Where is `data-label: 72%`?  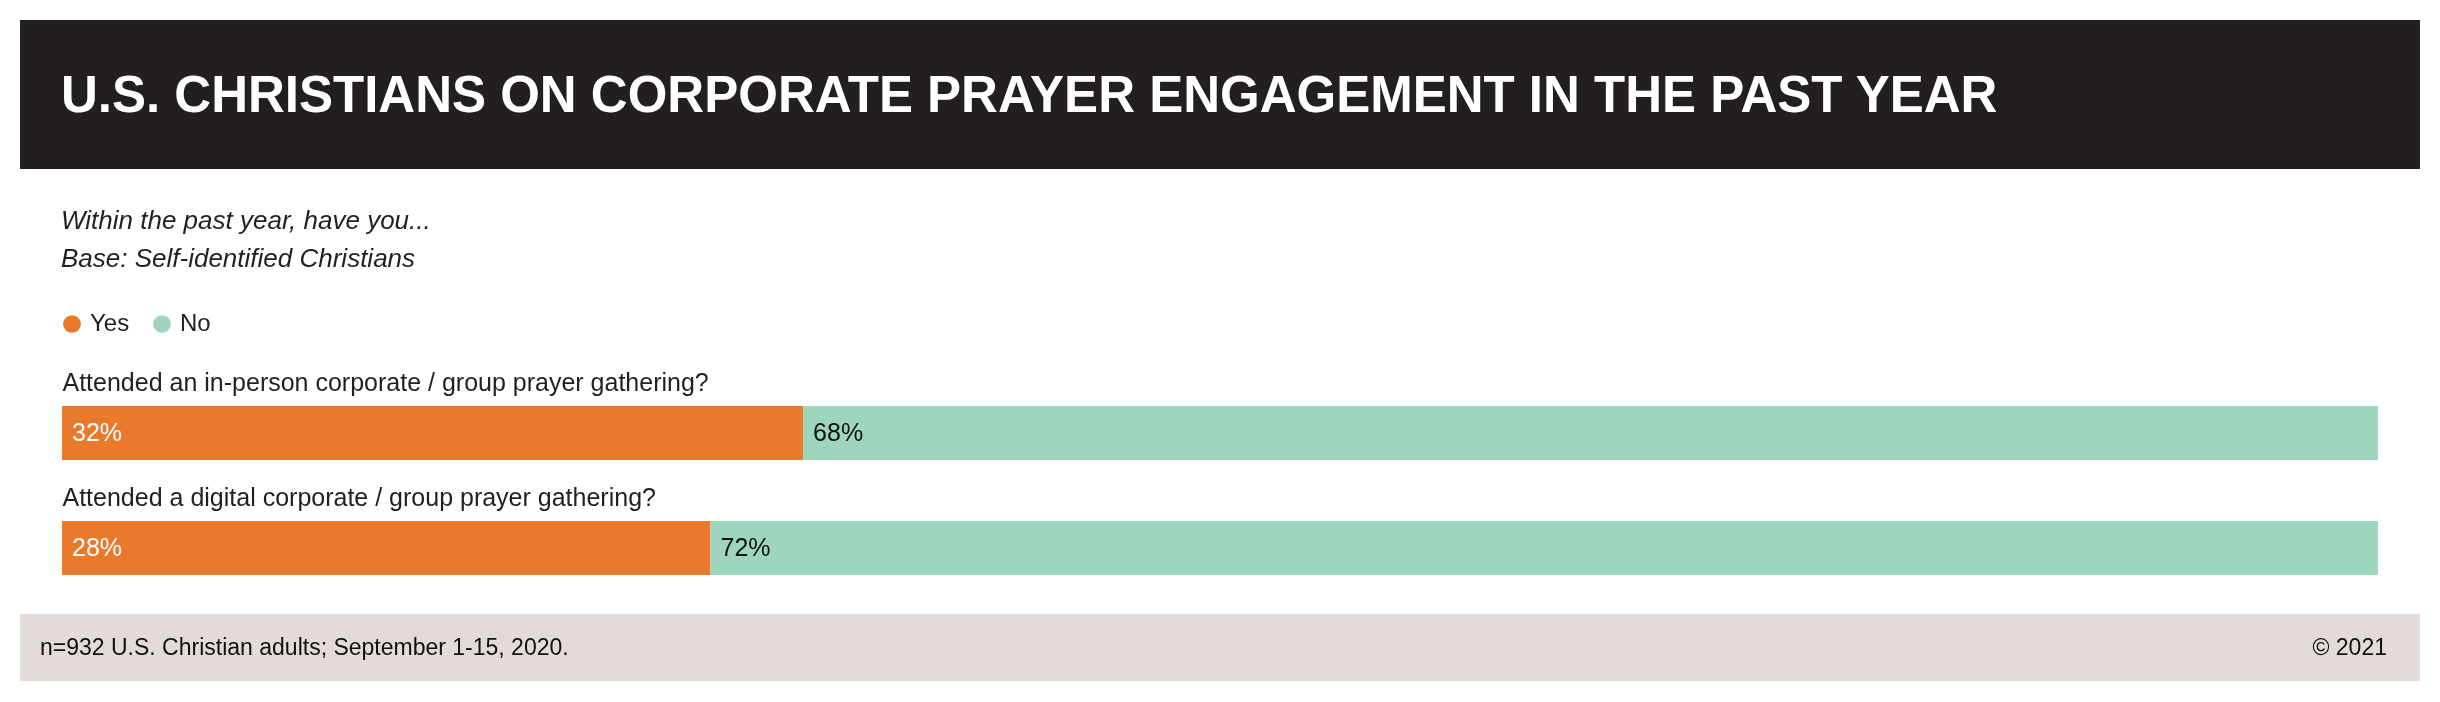 data-label: 72% is located at coordinates (745, 547).